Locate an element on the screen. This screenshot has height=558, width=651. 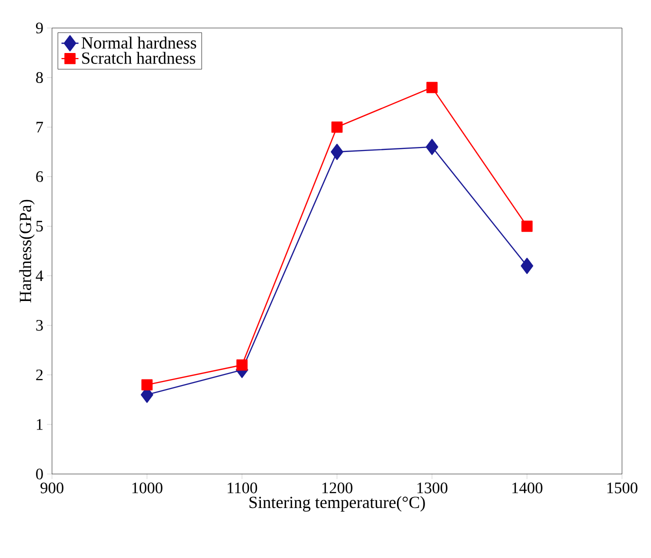
legend-label: Normal hardness is located at coordinates (139, 42).